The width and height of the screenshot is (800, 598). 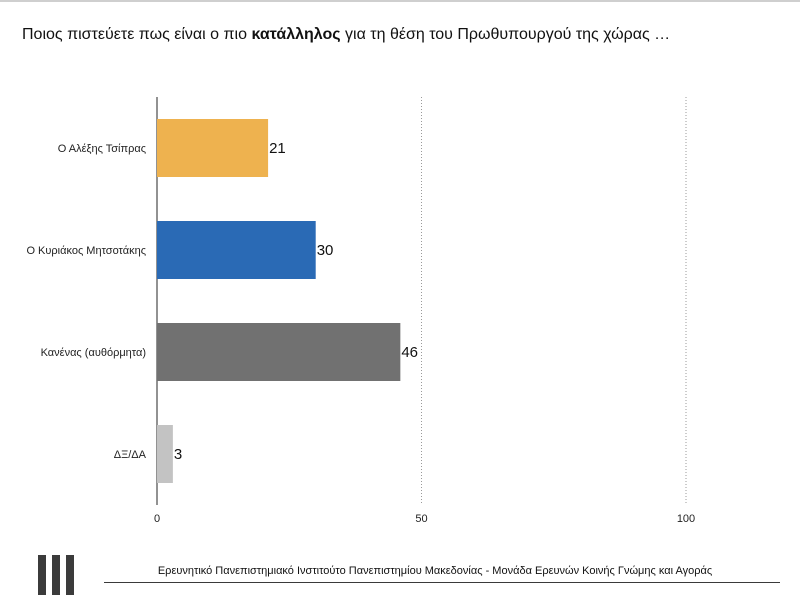 I want to click on bar-value-label-3: 46, so click(x=409, y=352).